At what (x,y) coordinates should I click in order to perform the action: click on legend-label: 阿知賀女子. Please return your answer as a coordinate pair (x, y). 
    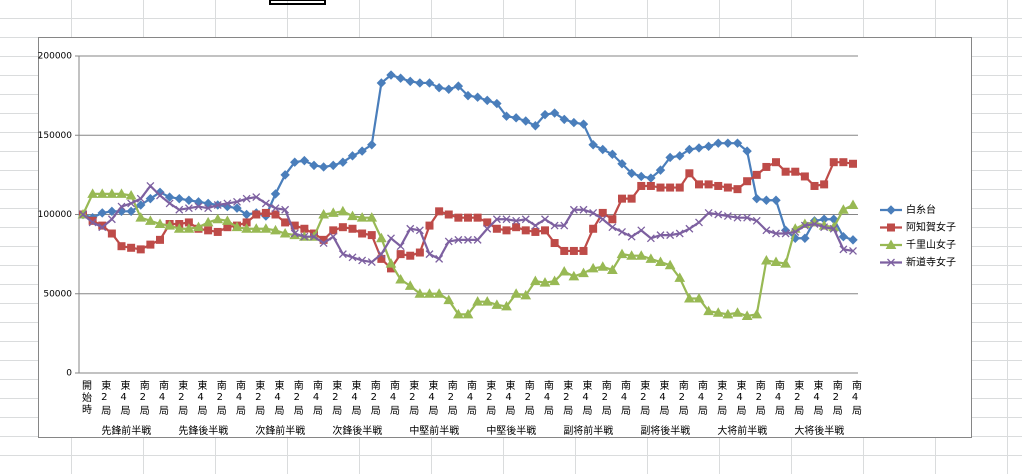
    Looking at the image, I should click on (931, 227).